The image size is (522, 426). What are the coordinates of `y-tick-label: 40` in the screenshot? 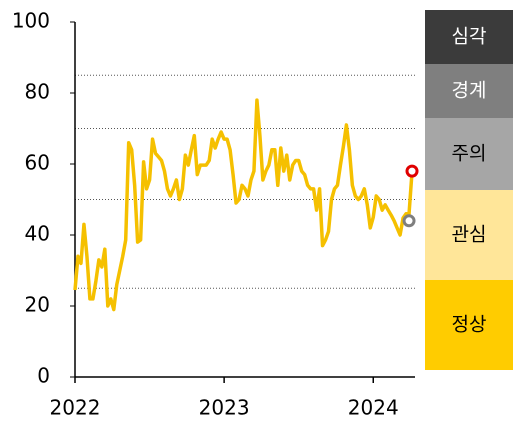 It's located at (37, 234).